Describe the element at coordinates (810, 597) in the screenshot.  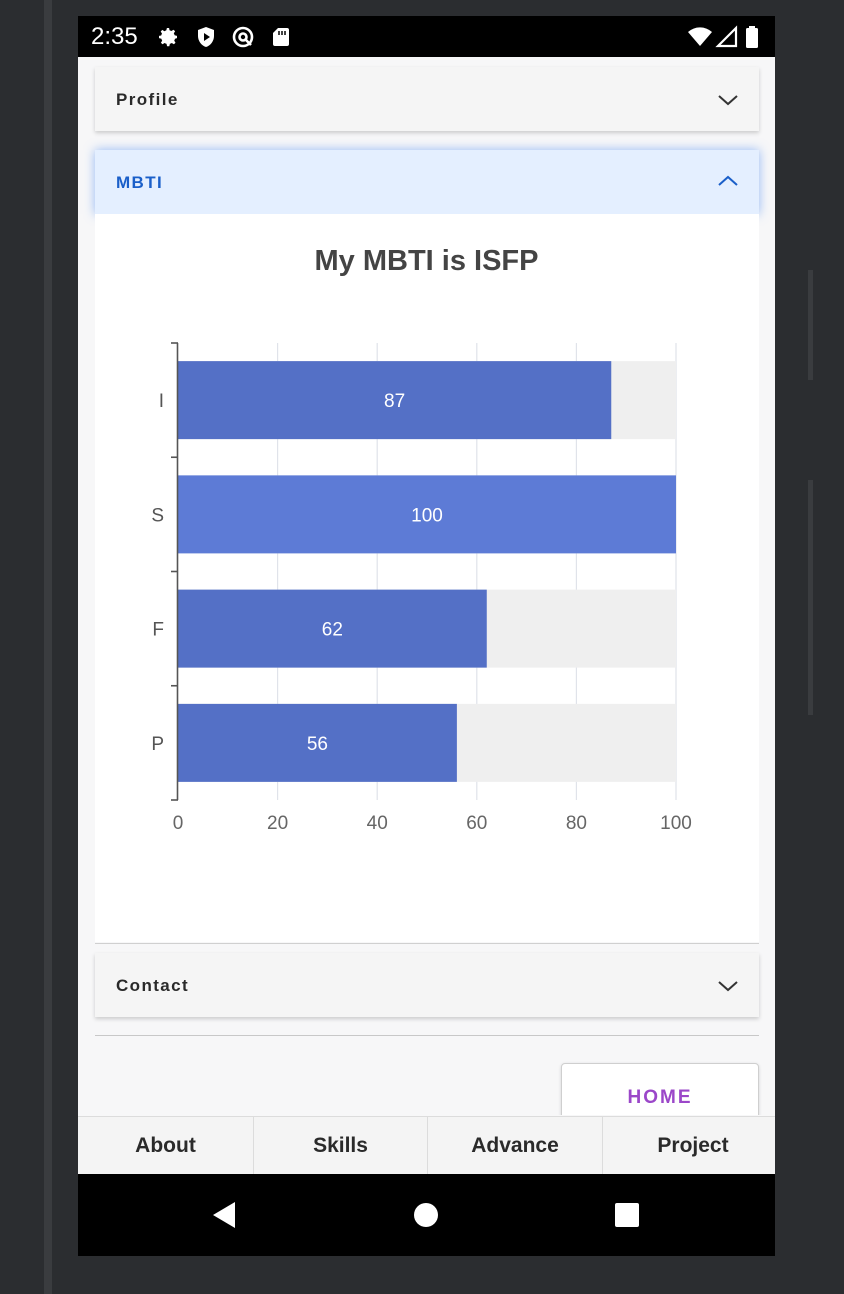
I see `device-volume-button` at that location.